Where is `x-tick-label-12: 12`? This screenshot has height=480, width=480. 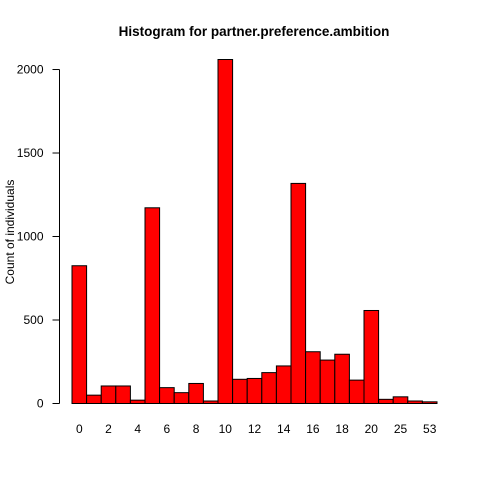 x-tick-label-12: 12 is located at coordinates (255, 429).